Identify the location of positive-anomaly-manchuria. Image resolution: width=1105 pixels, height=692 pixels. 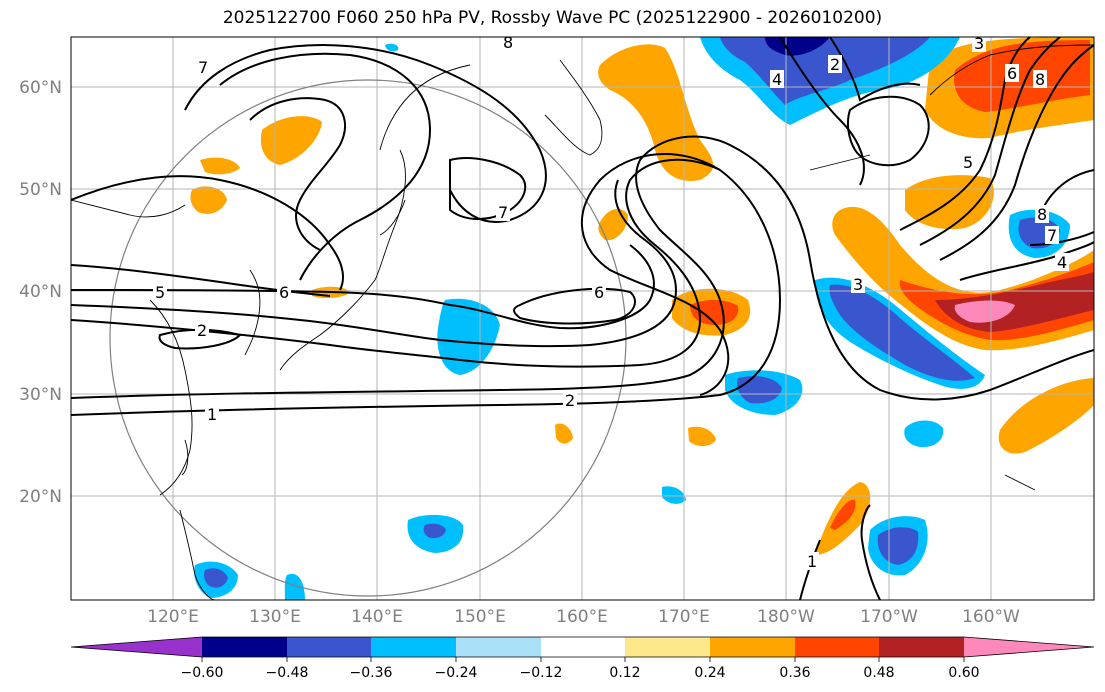
(208, 200).